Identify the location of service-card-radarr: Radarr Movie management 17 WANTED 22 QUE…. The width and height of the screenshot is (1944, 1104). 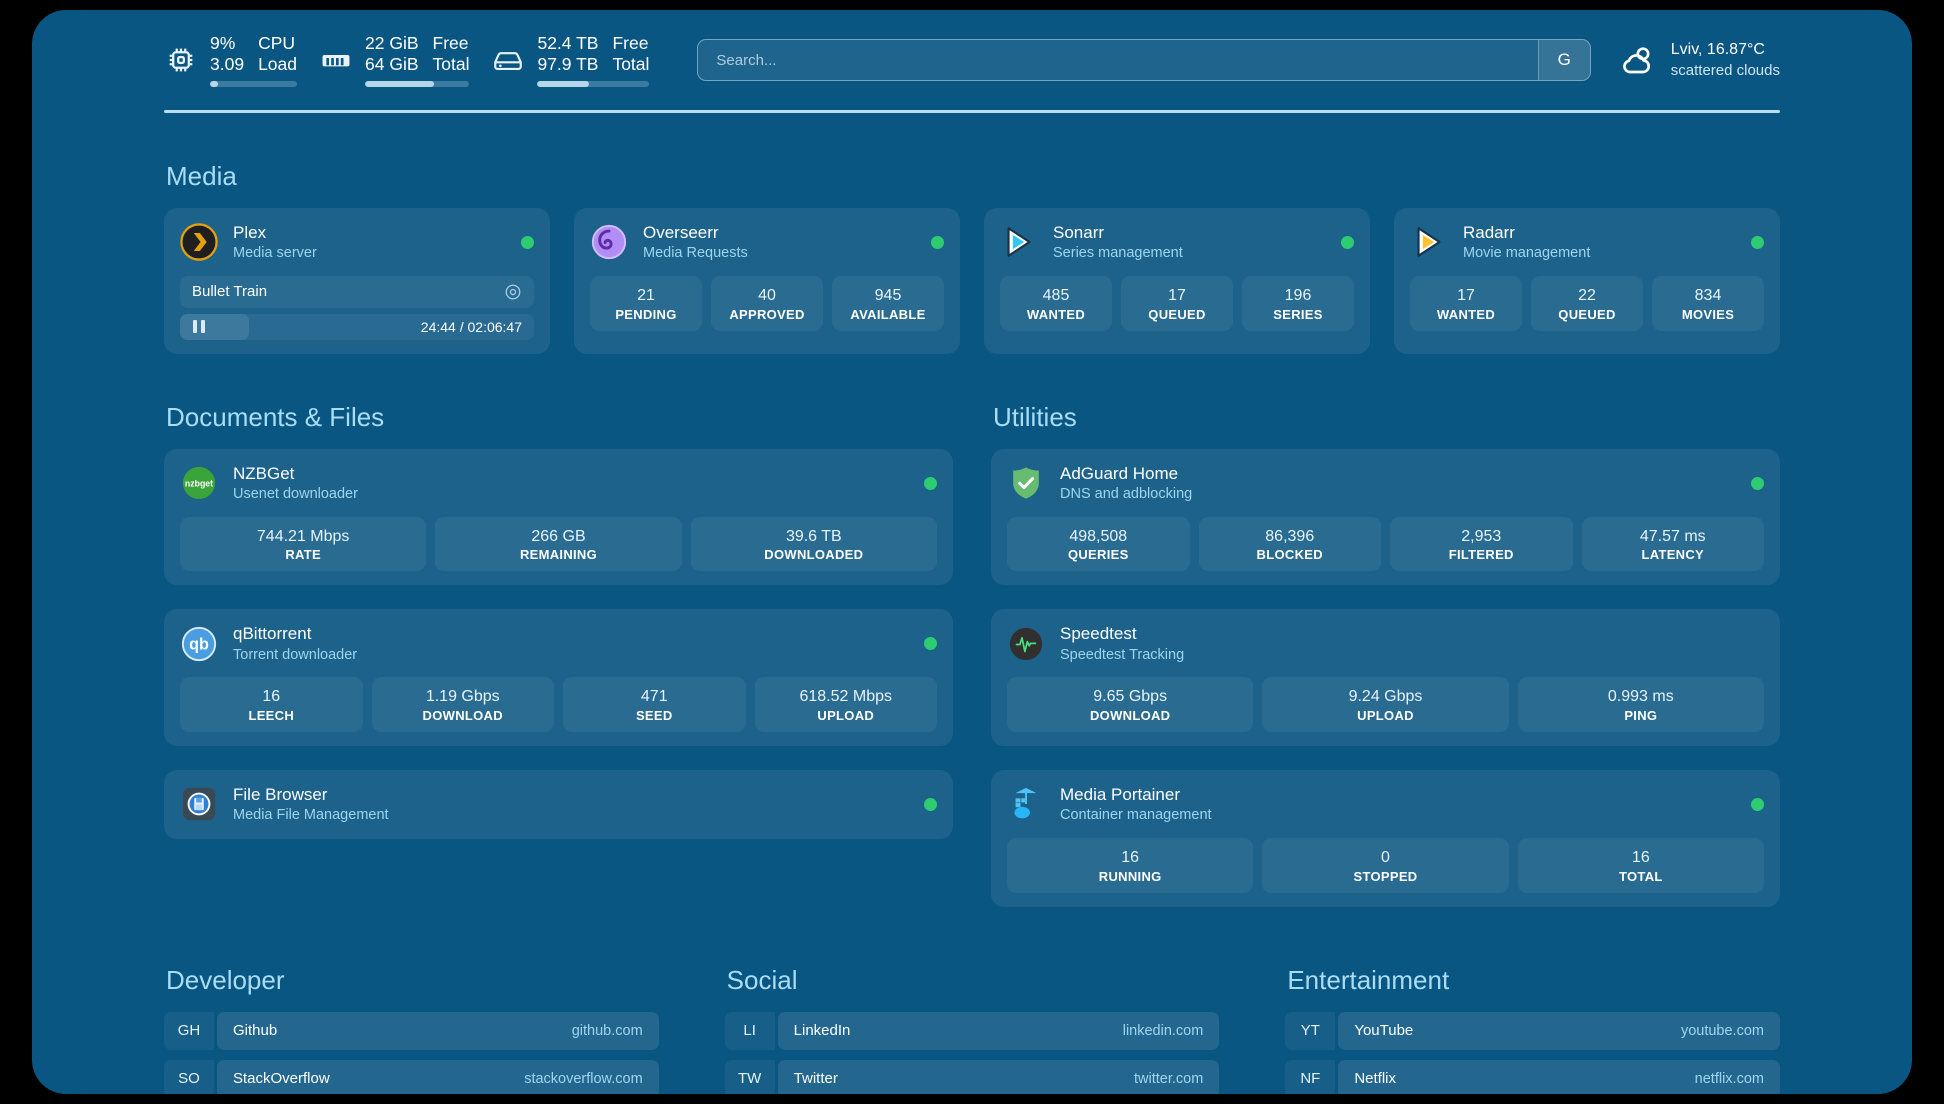
(1587, 281).